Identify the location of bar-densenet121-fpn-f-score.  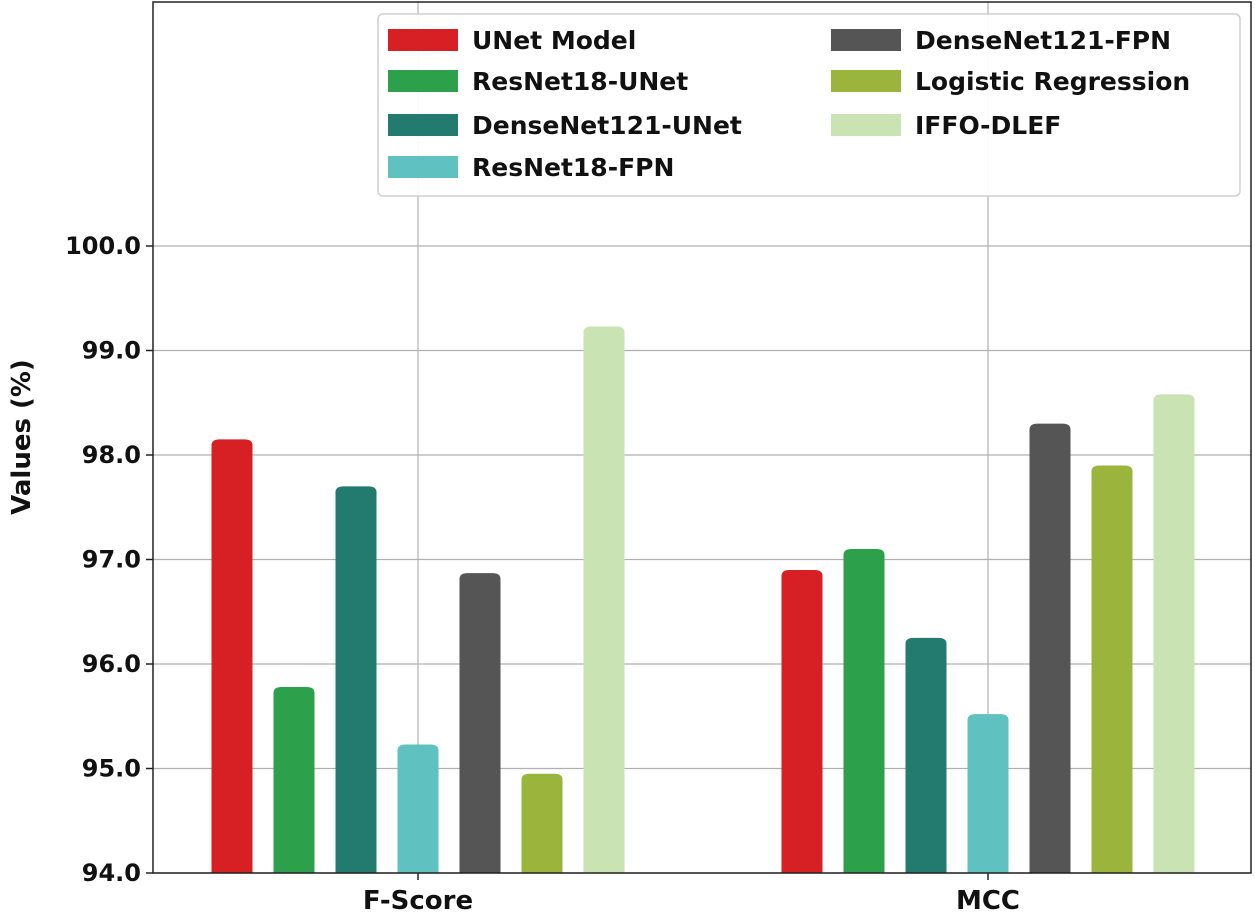
(480, 723).